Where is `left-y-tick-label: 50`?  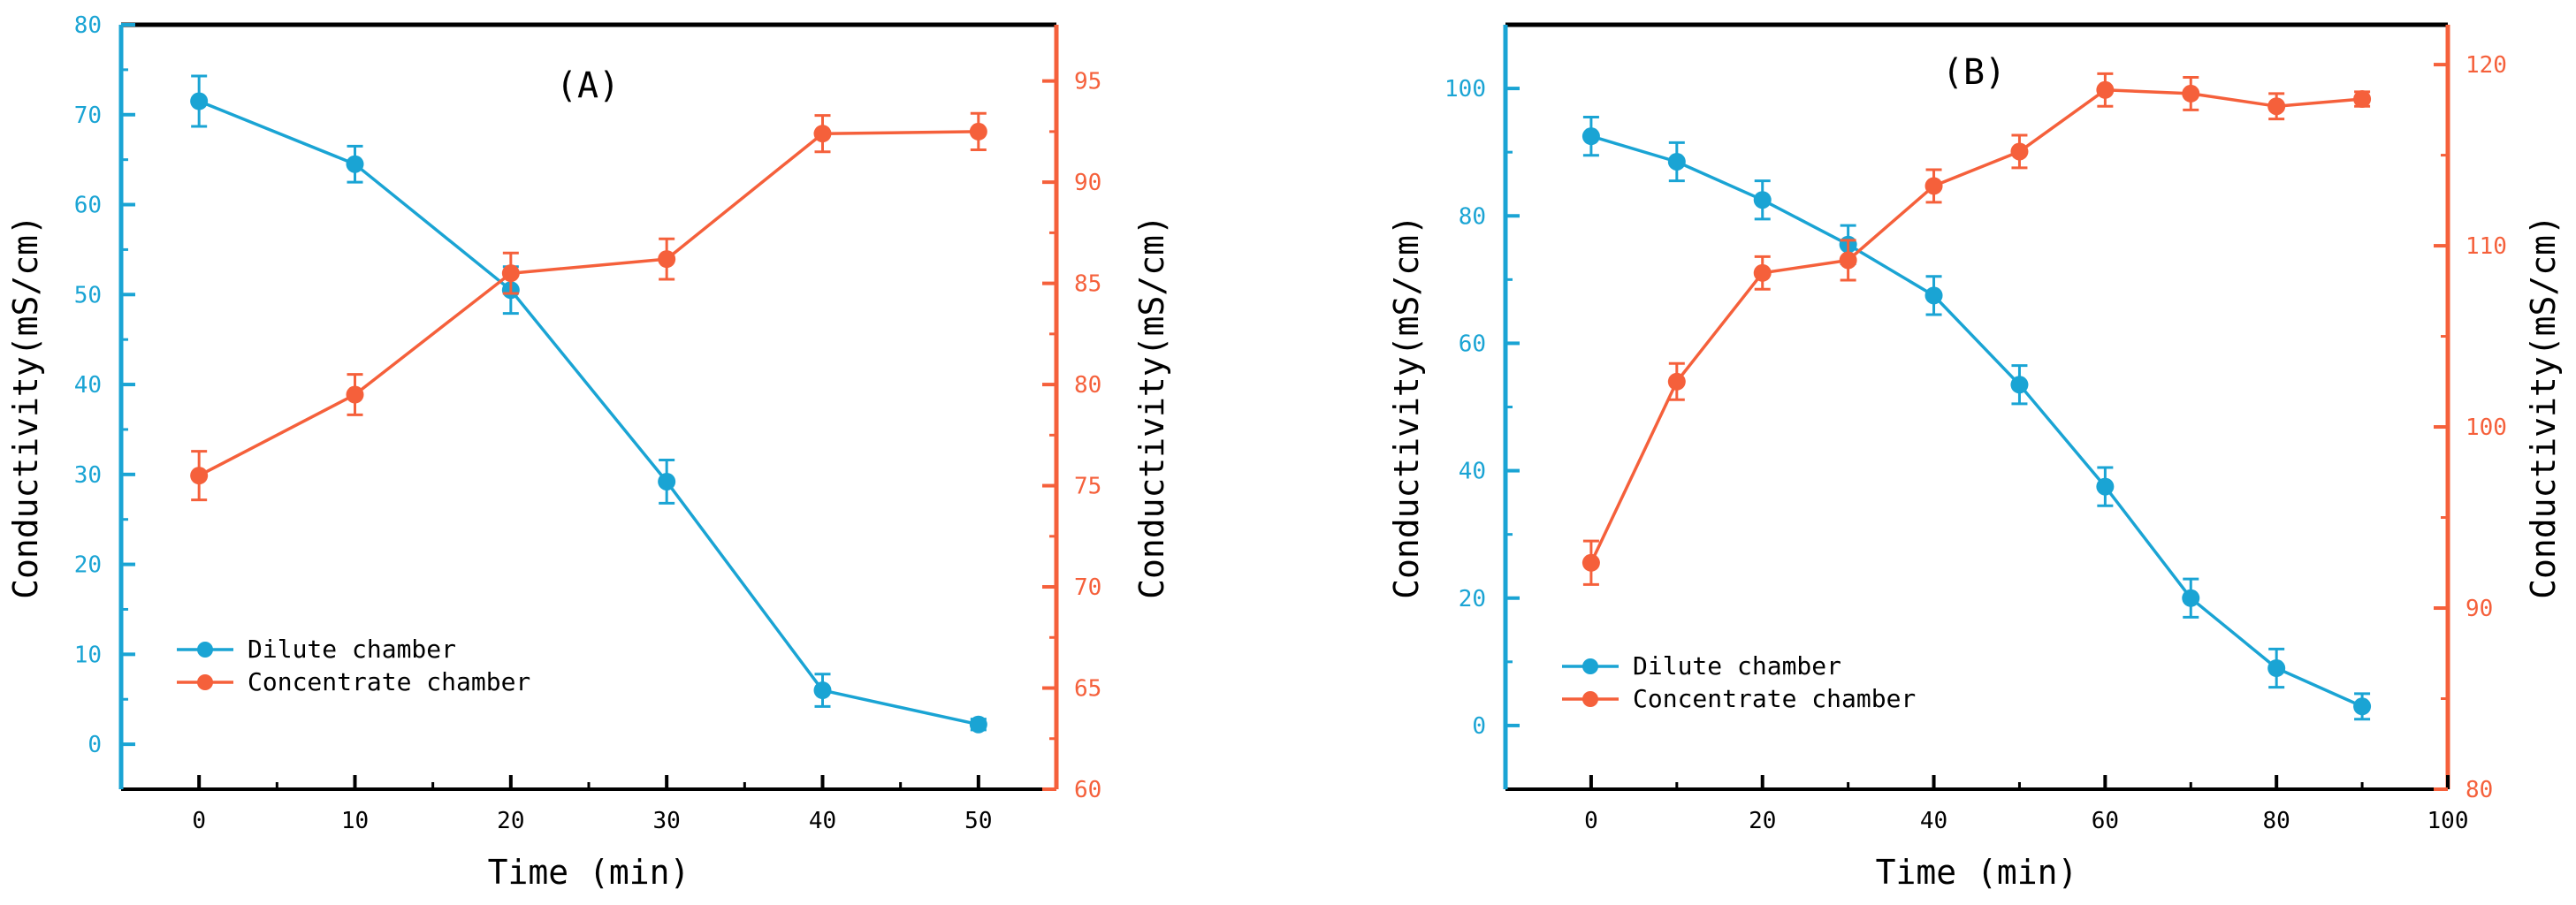 left-y-tick-label: 50 is located at coordinates (88, 295).